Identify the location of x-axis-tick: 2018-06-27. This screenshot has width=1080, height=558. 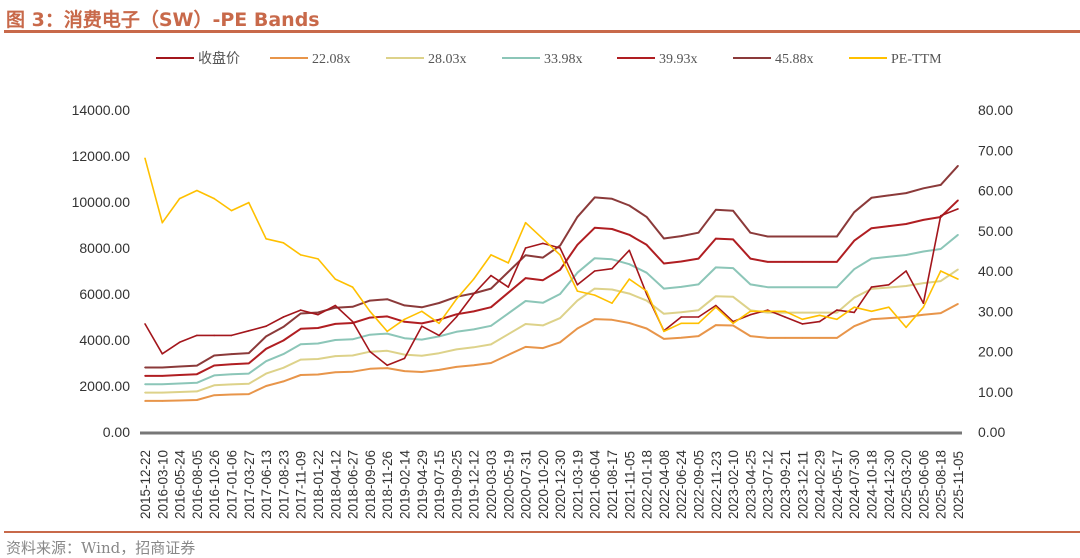
(353, 484).